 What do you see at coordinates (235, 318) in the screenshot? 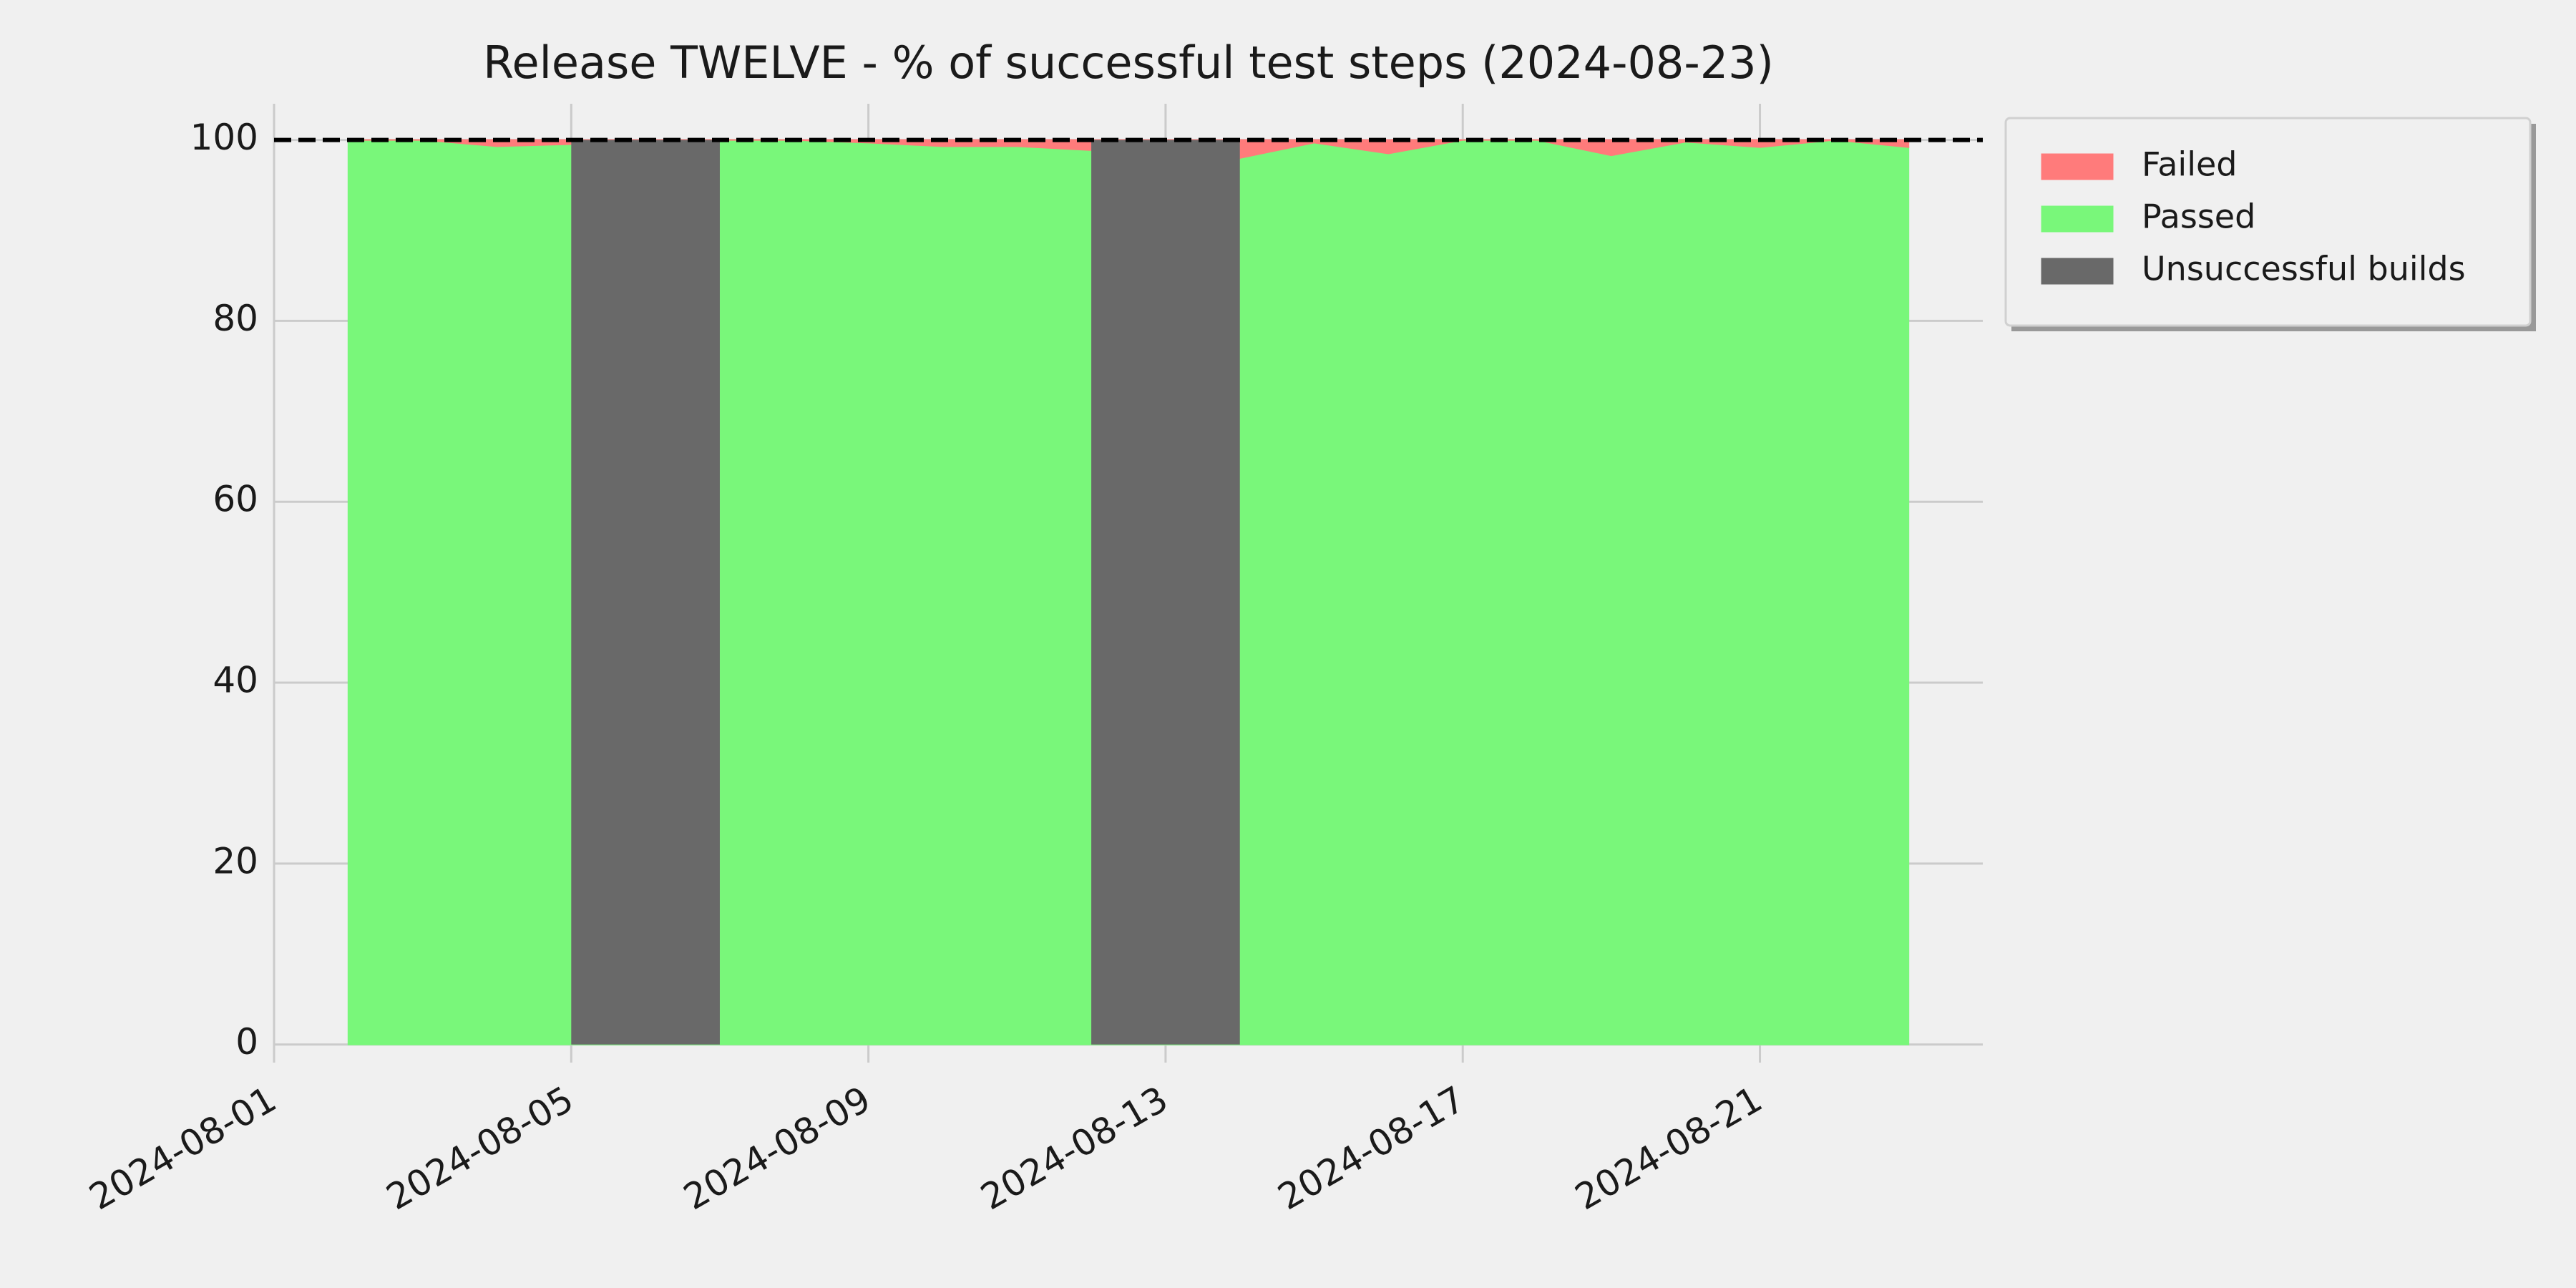
I see `y-tick-label: 80` at bounding box center [235, 318].